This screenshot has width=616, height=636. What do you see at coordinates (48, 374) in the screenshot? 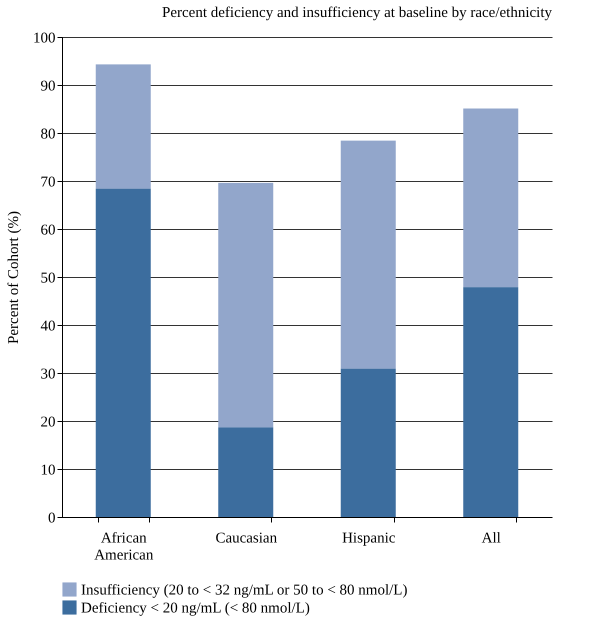
I see `y-tick-label: 30` at bounding box center [48, 374].